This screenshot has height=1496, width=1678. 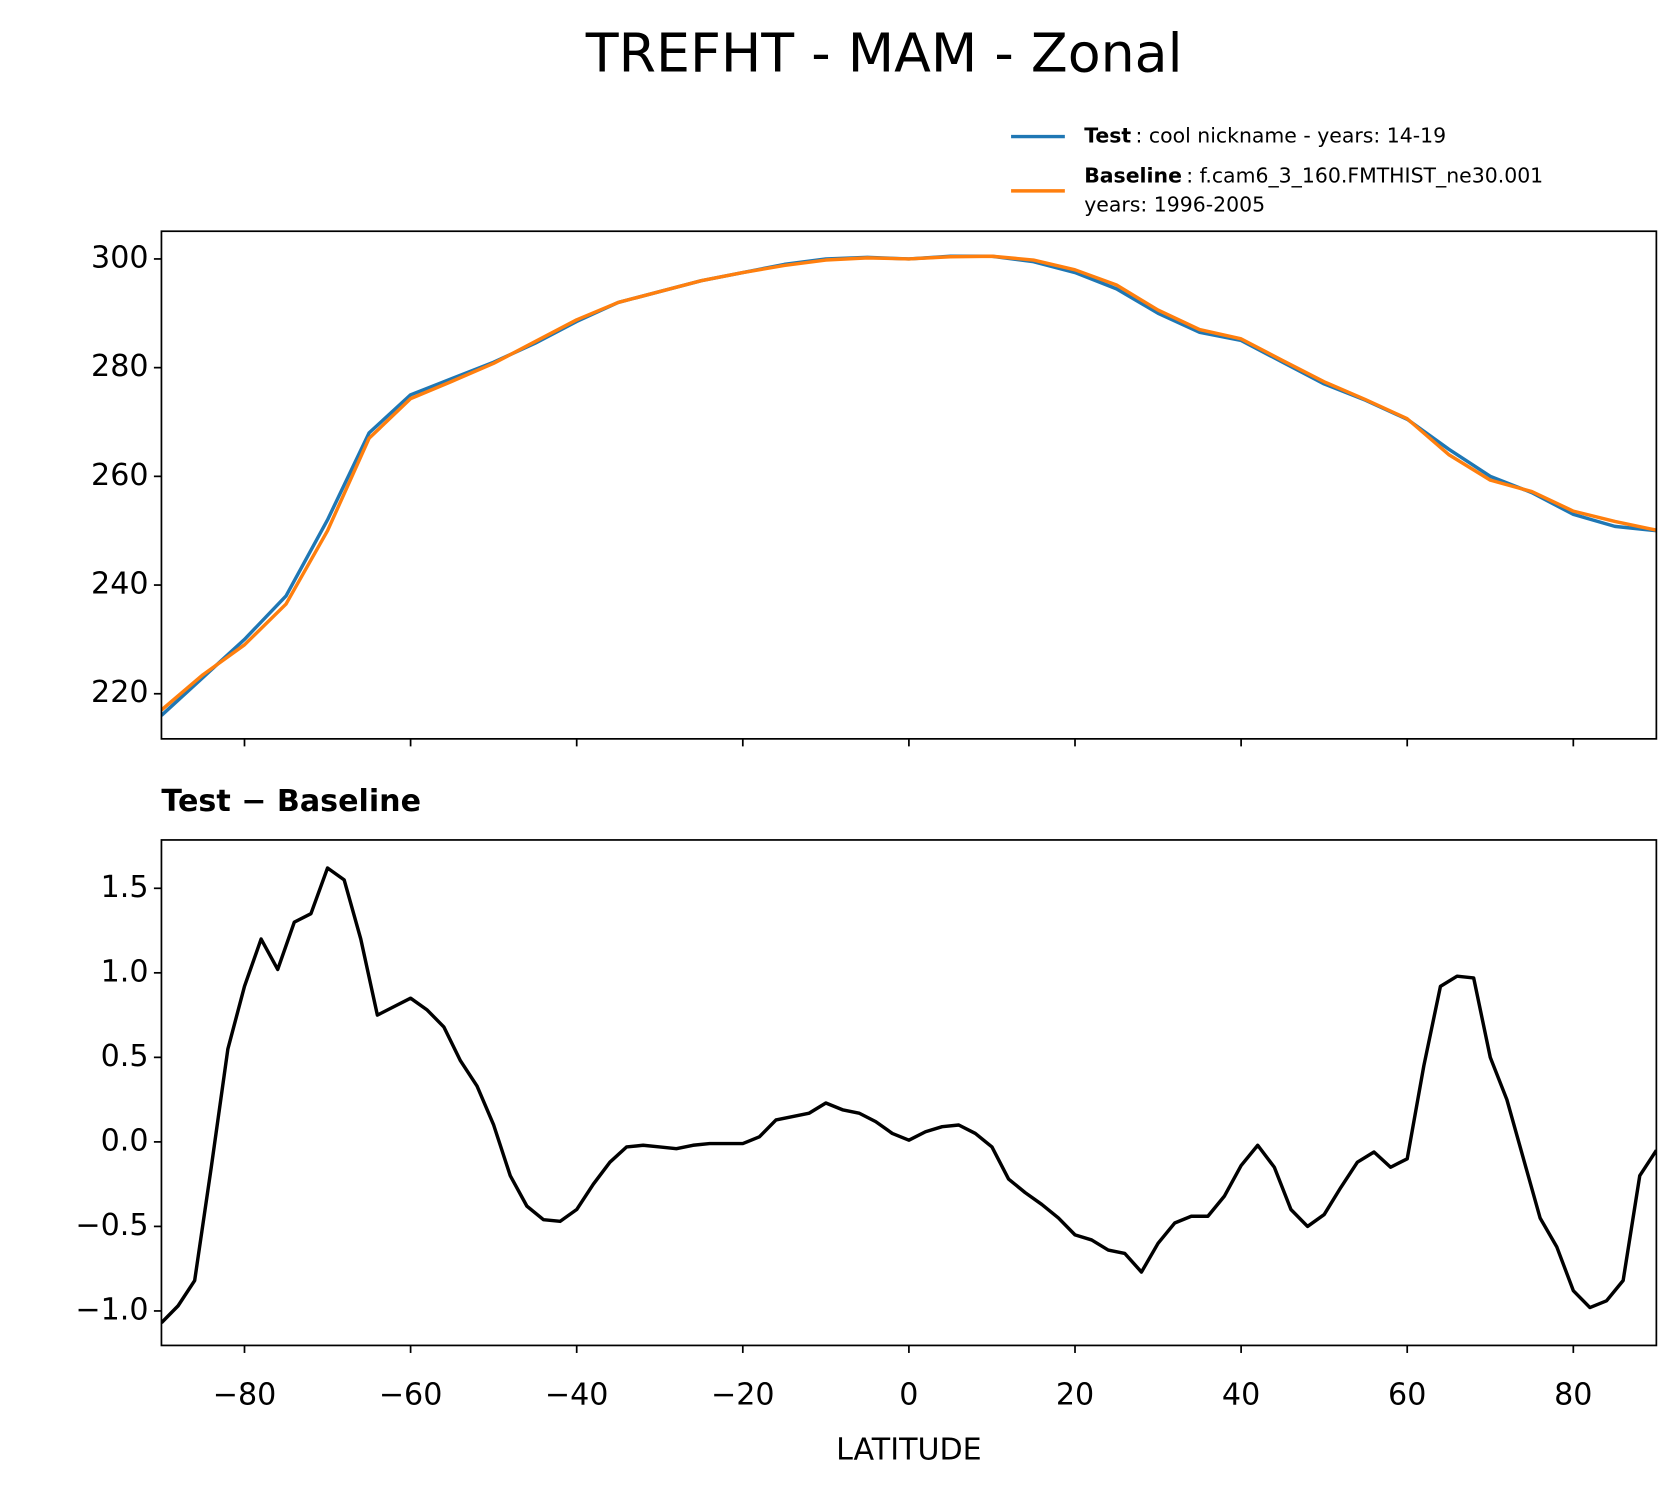 I want to click on y-tick-label: −0.5, so click(x=111, y=1225).